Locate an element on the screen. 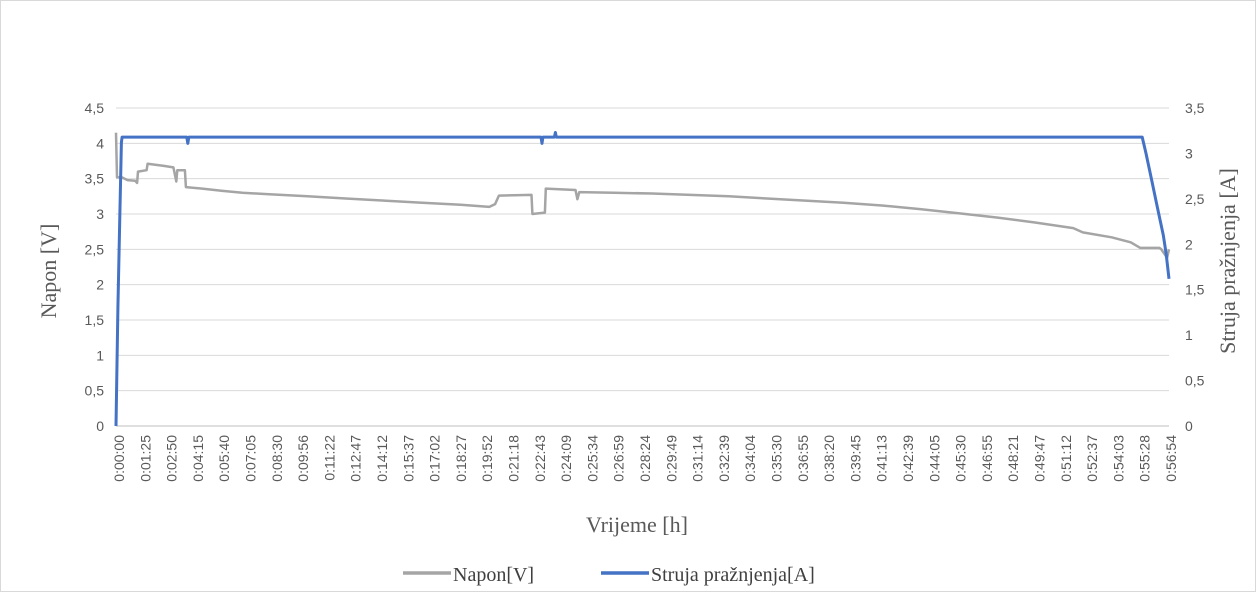 Image resolution: width=1256 pixels, height=596 pixels. x-tick-label: 0:28:24 is located at coordinates (645, 458).